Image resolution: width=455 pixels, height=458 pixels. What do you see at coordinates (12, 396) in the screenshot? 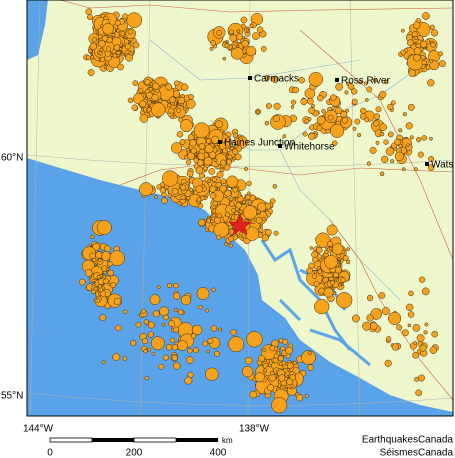
I see `latitude-label: 55°N` at bounding box center [12, 396].